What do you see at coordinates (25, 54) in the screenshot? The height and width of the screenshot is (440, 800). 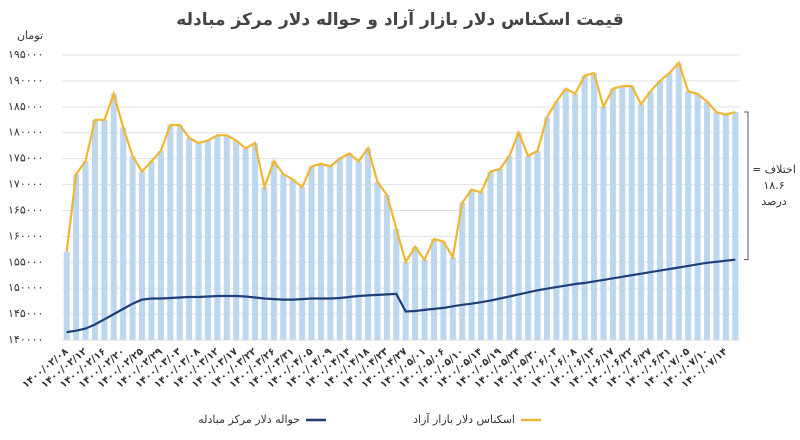 I see `y-tick-label: ۱۹۵۰۰۰` at bounding box center [25, 54].